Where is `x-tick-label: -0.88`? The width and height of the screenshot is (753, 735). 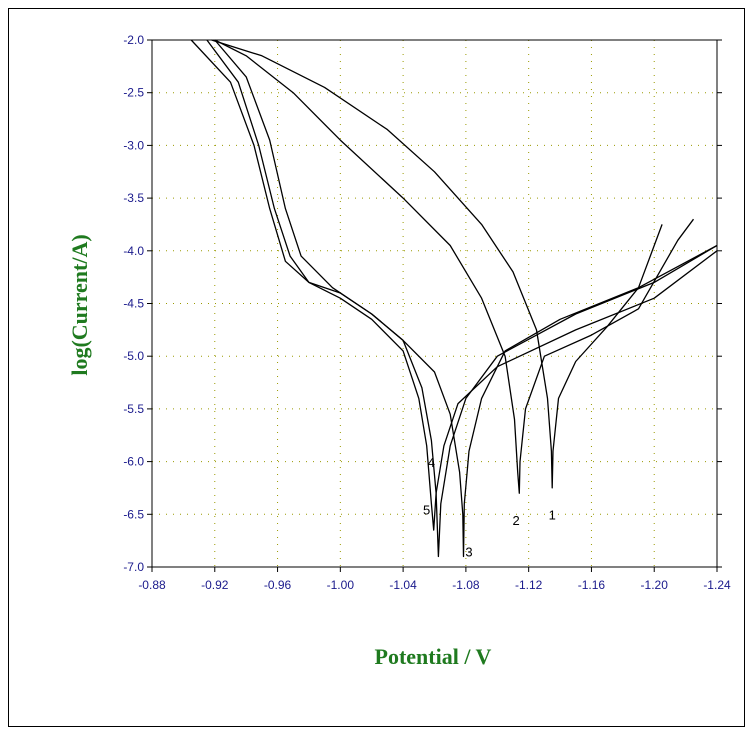 x-tick-label: -0.88 is located at coordinates (152, 585).